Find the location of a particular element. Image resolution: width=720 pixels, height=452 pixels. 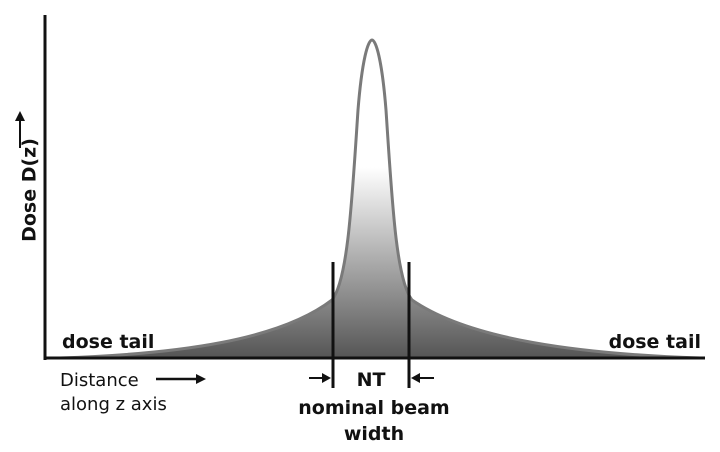

arrow-right-icon is located at coordinates (181, 379).